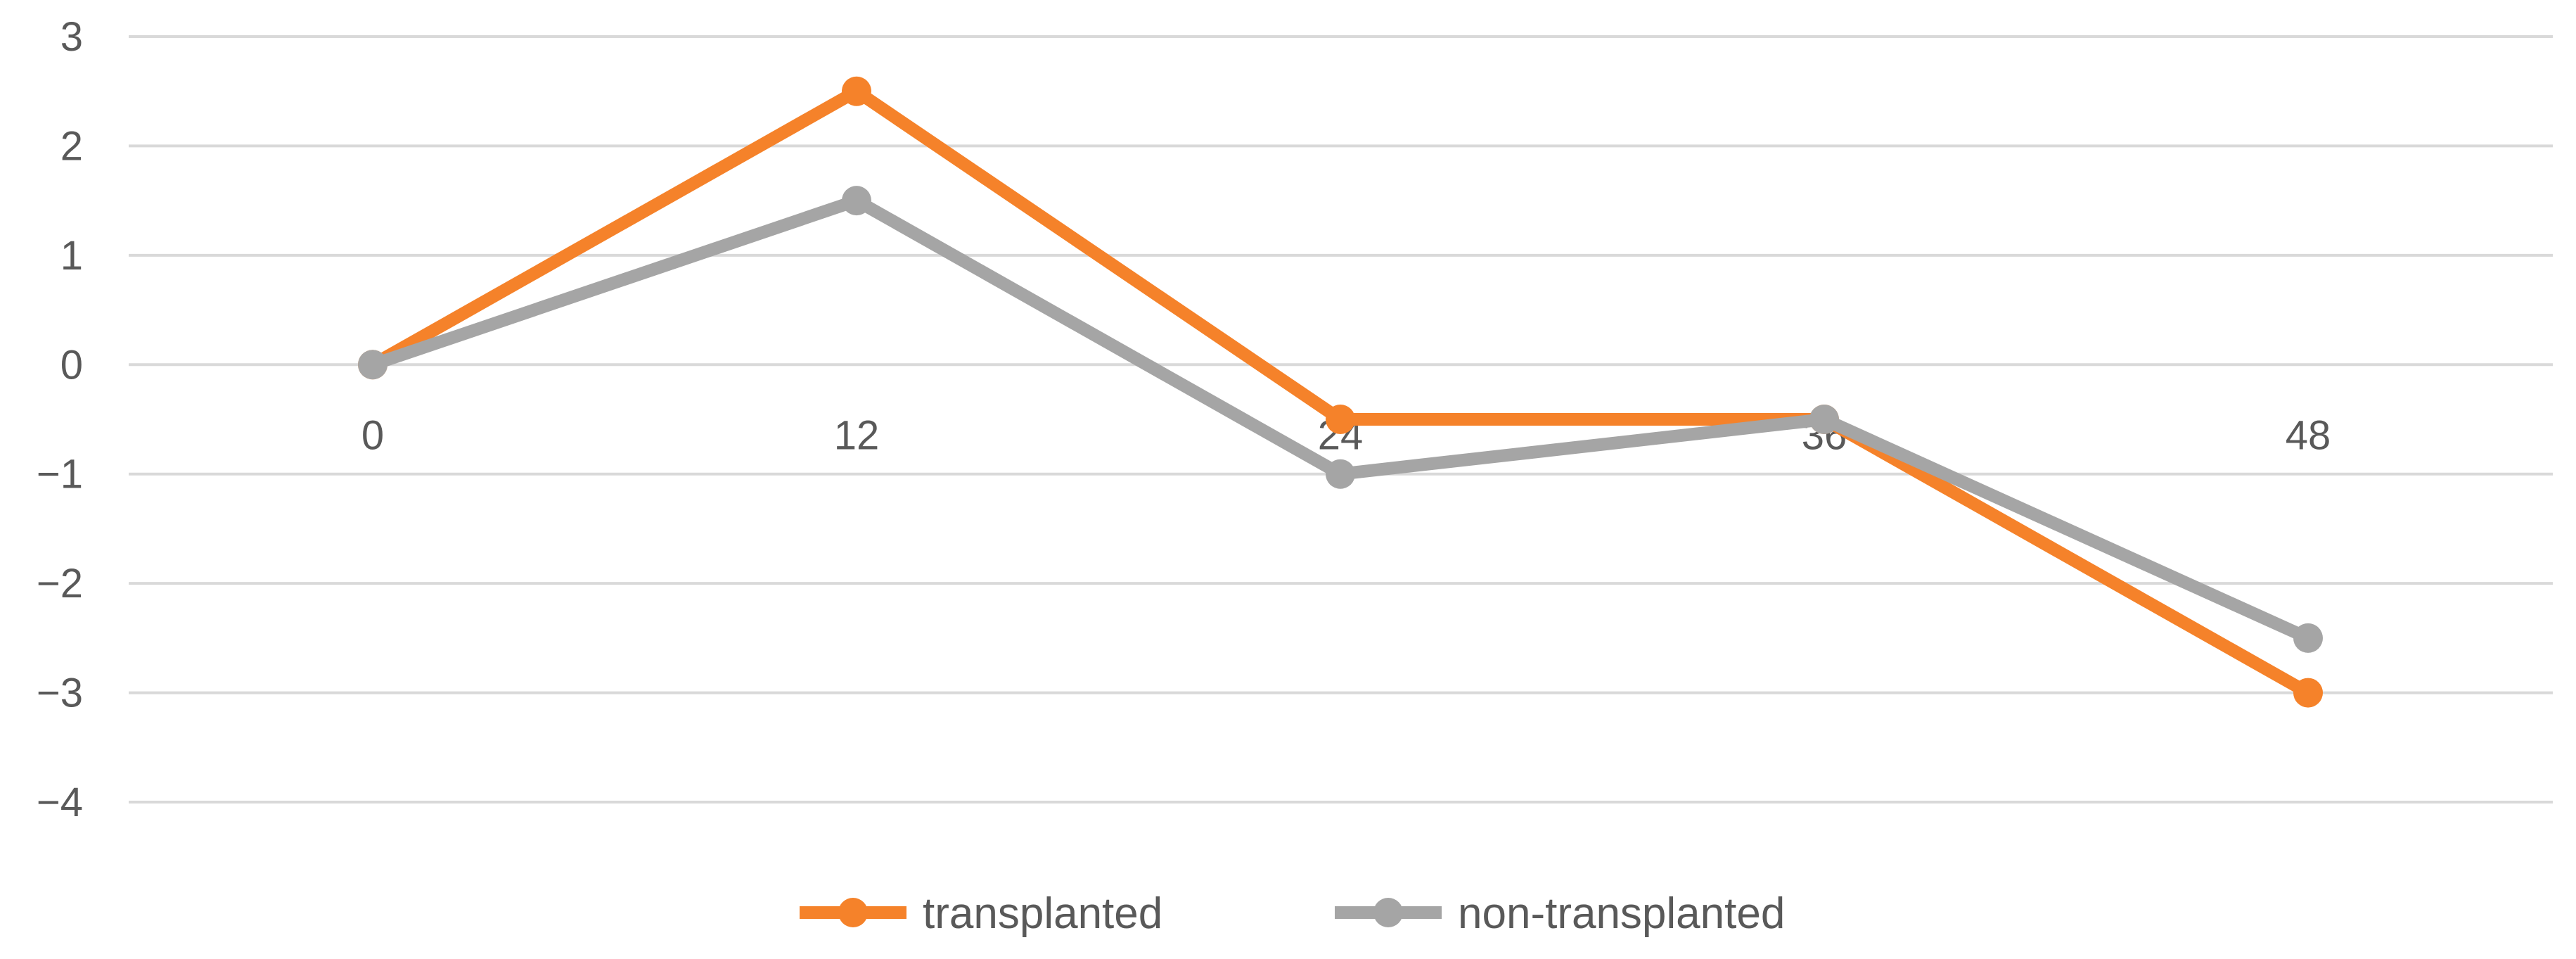 The image size is (2576, 959). Describe the element at coordinates (1292, 914) in the screenshot. I see `legend: transplanted non-transplanted` at that location.